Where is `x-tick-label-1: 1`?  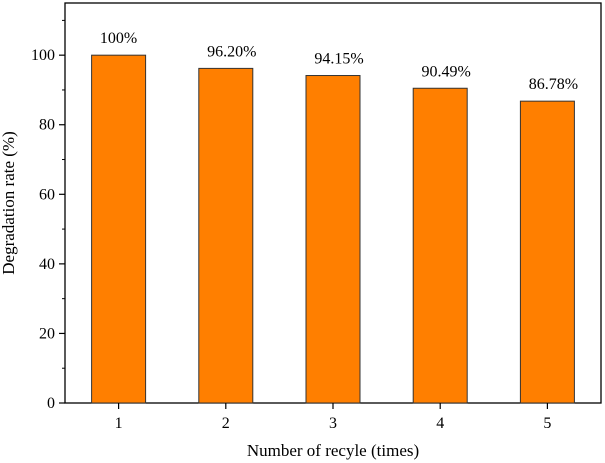 x-tick-label-1: 1 is located at coordinates (119, 423).